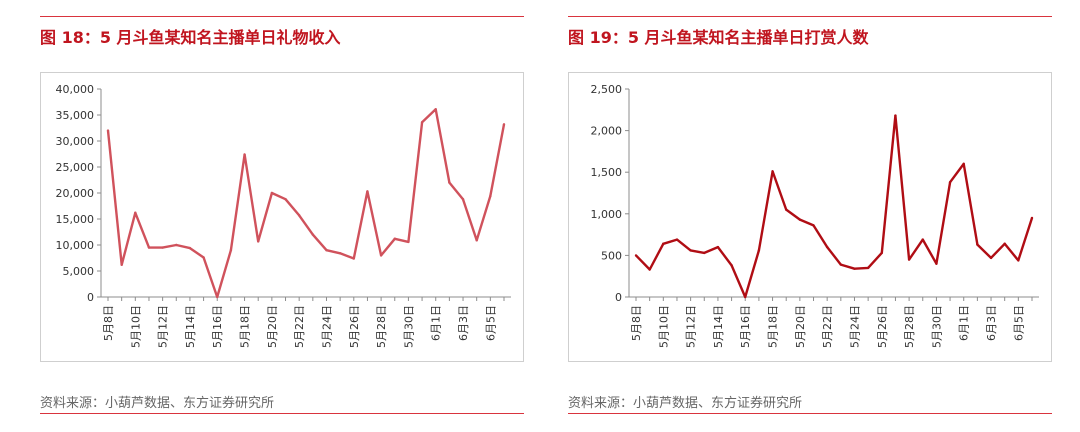 This screenshot has width=1080, height=432. What do you see at coordinates (75, 89) in the screenshot?
I see `y-tick-label: 40,000` at bounding box center [75, 89].